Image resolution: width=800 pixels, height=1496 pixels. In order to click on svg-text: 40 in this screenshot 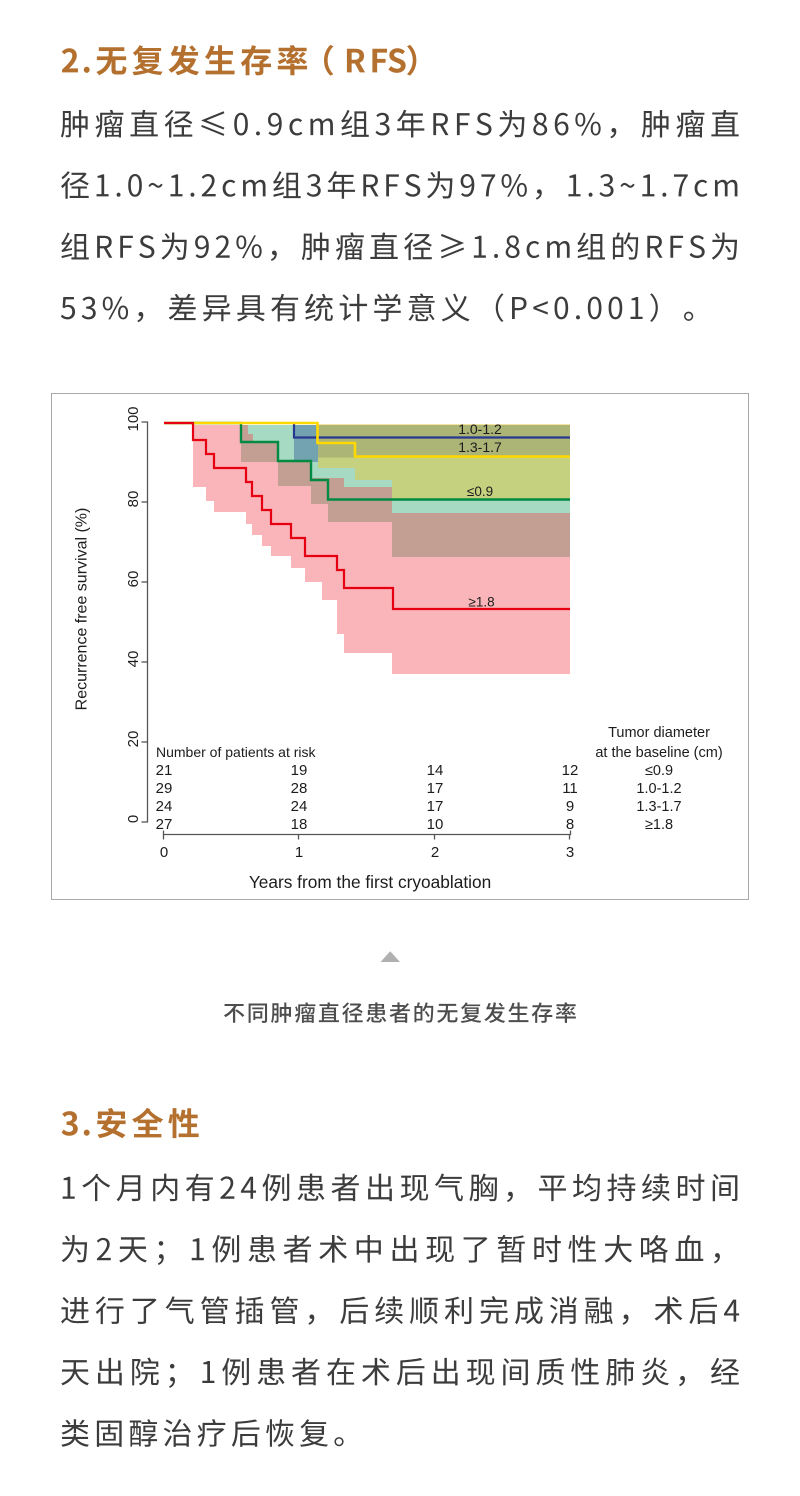, I will do `click(133, 659)`.